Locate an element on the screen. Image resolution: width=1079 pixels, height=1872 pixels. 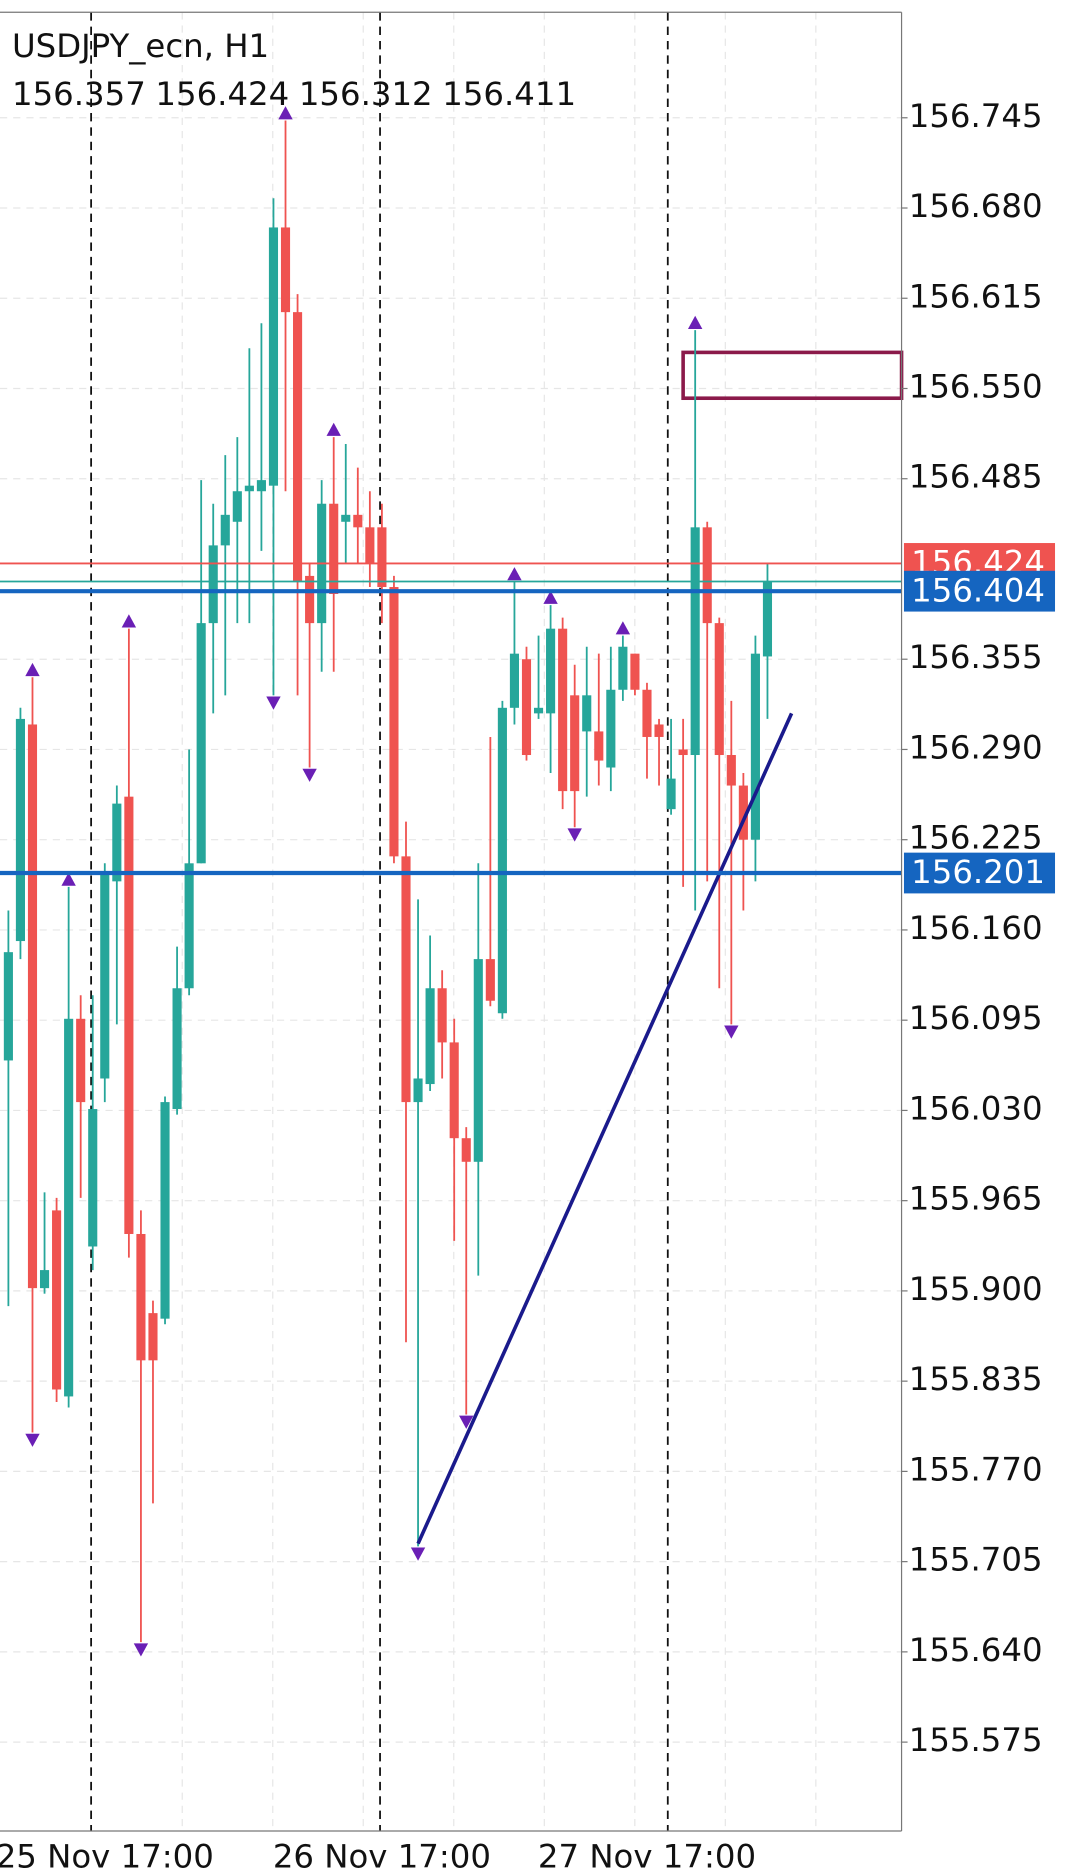
price-label: 156.404 is located at coordinates (978, 590).